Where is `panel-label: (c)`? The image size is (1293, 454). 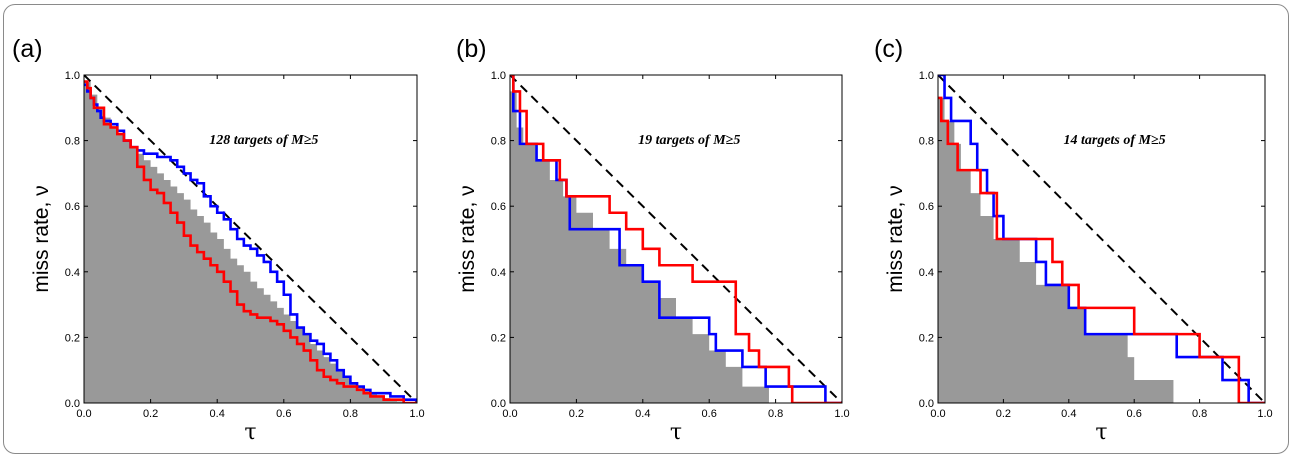 panel-label: (c) is located at coordinates (888, 49).